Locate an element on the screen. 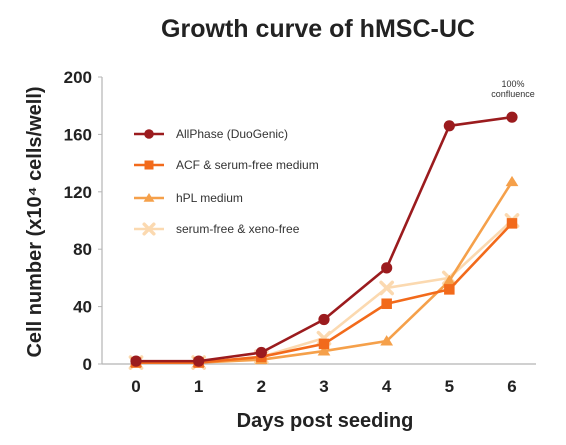  legend-label: AllPhase (DuoGenic) is located at coordinates (232, 134).